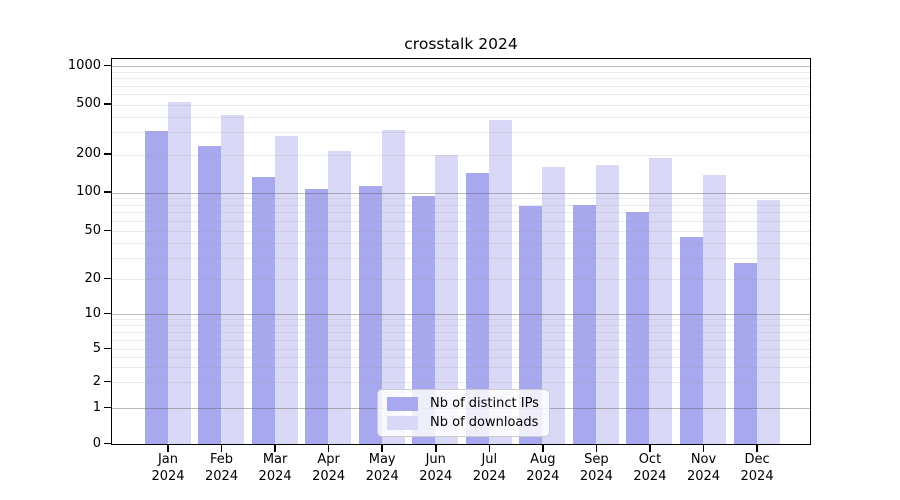 Image resolution: width=900 pixels, height=500 pixels. What do you see at coordinates (96, 443) in the screenshot?
I see `y-axis-tick-label: 0` at bounding box center [96, 443].